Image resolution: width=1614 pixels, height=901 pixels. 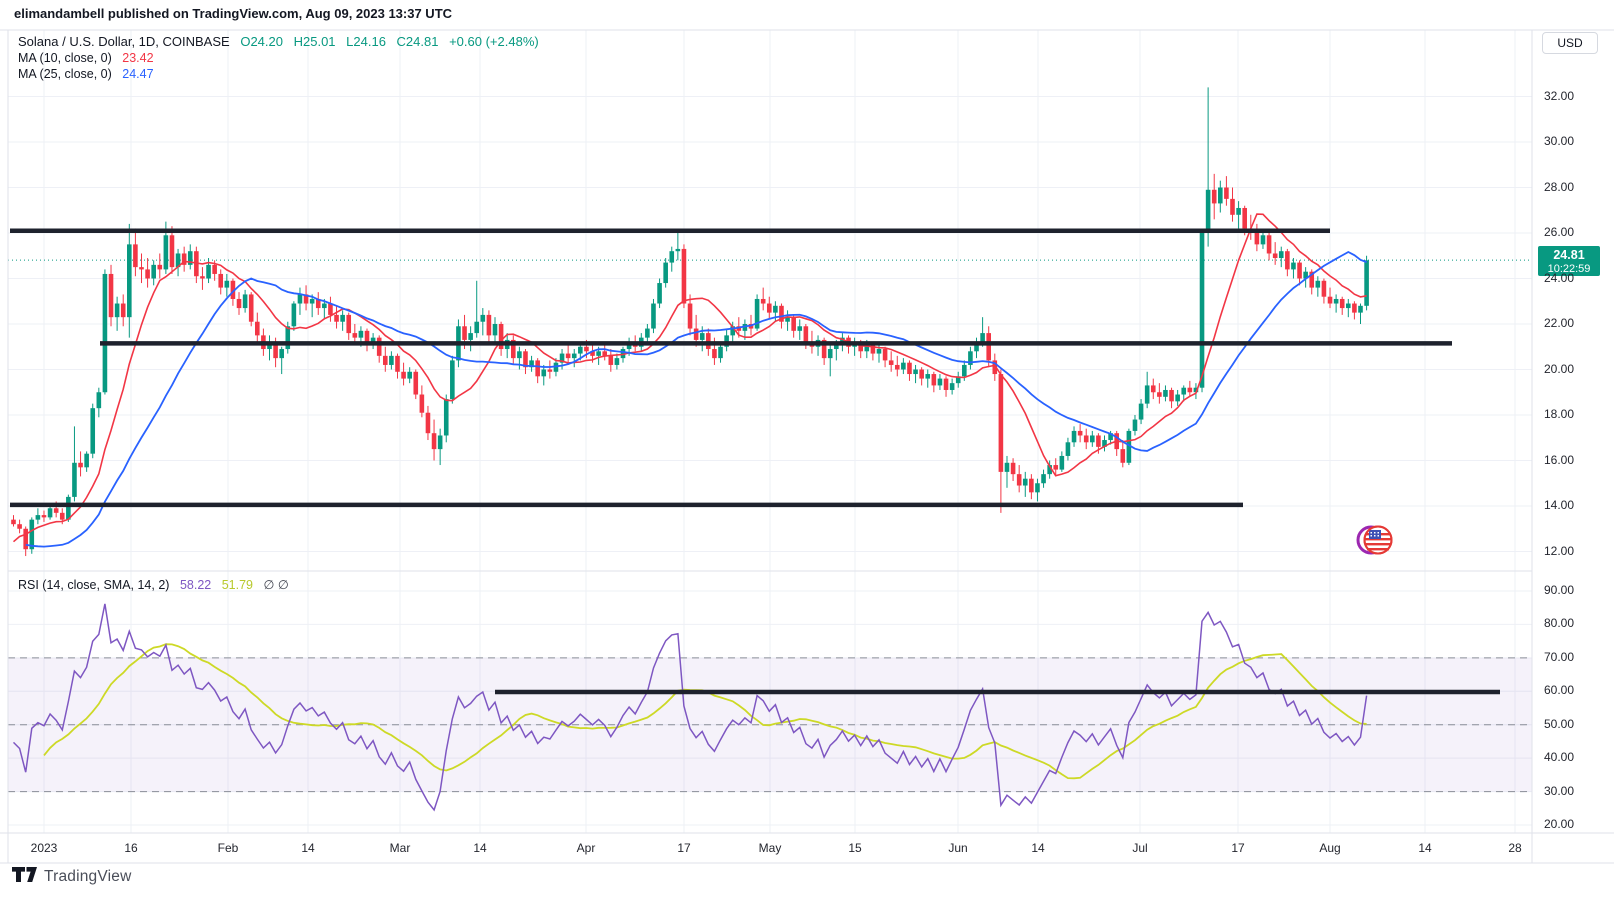 I want to click on rsi-label: RSI (14, close, SMA, 14, 2), so click(x=94, y=585).